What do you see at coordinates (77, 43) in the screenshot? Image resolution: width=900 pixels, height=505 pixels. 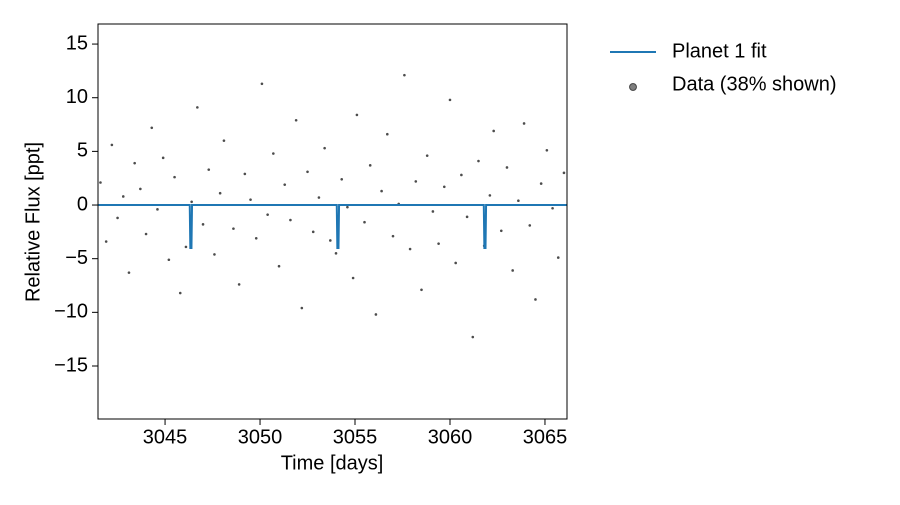 I see `y-tick-label: 15` at bounding box center [77, 43].